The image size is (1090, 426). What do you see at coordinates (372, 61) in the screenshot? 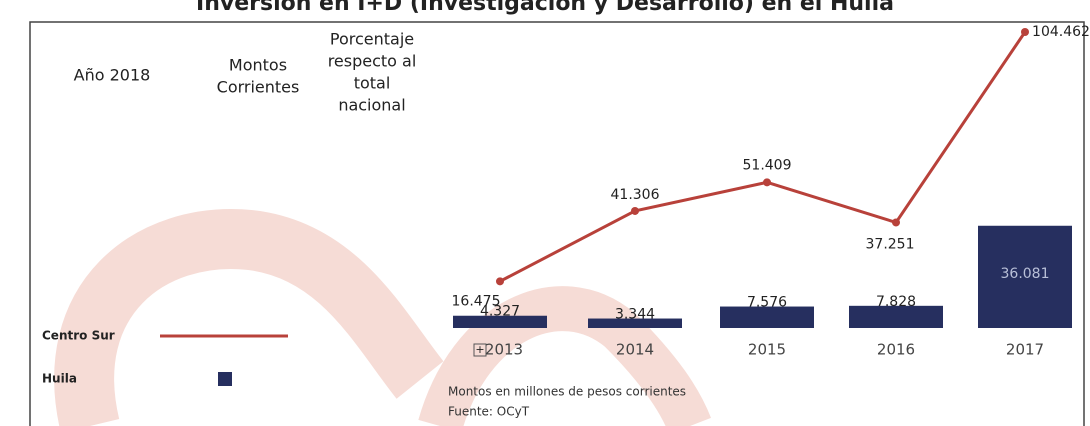
I see `column-header: respecto al` at bounding box center [372, 61].